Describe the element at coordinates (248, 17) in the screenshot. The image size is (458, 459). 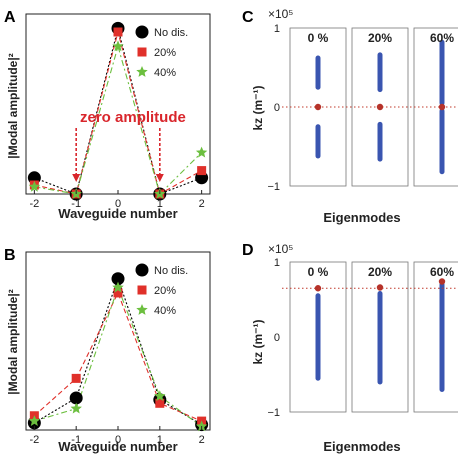
I see `panel-label-c: C` at that location.